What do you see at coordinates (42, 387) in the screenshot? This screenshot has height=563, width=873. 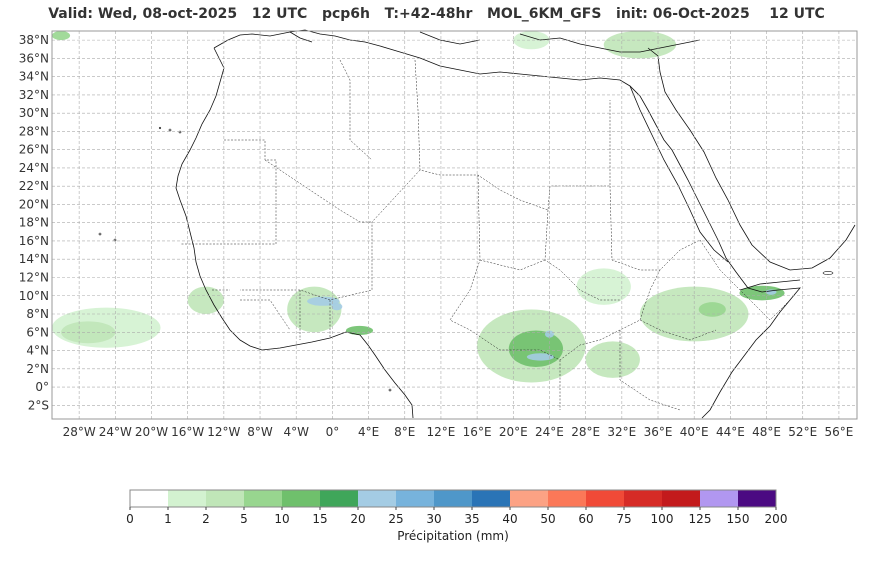 I see `lat-tick-label: 0°` at bounding box center [42, 387].